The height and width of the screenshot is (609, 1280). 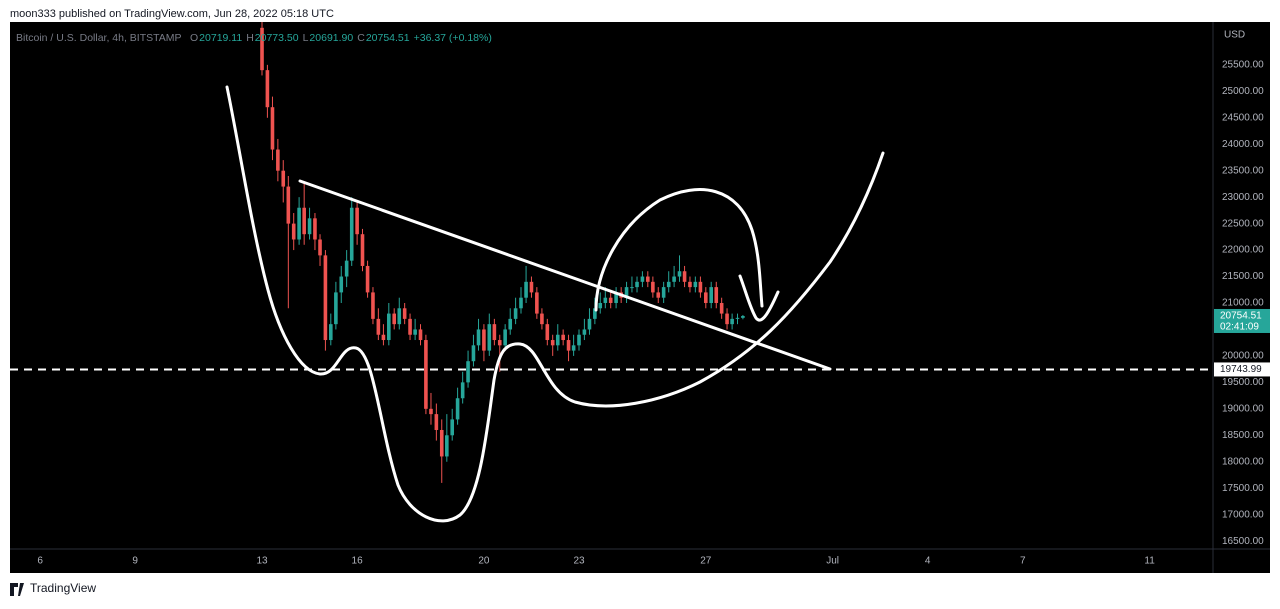 I want to click on freehand-check, so click(x=759, y=298).